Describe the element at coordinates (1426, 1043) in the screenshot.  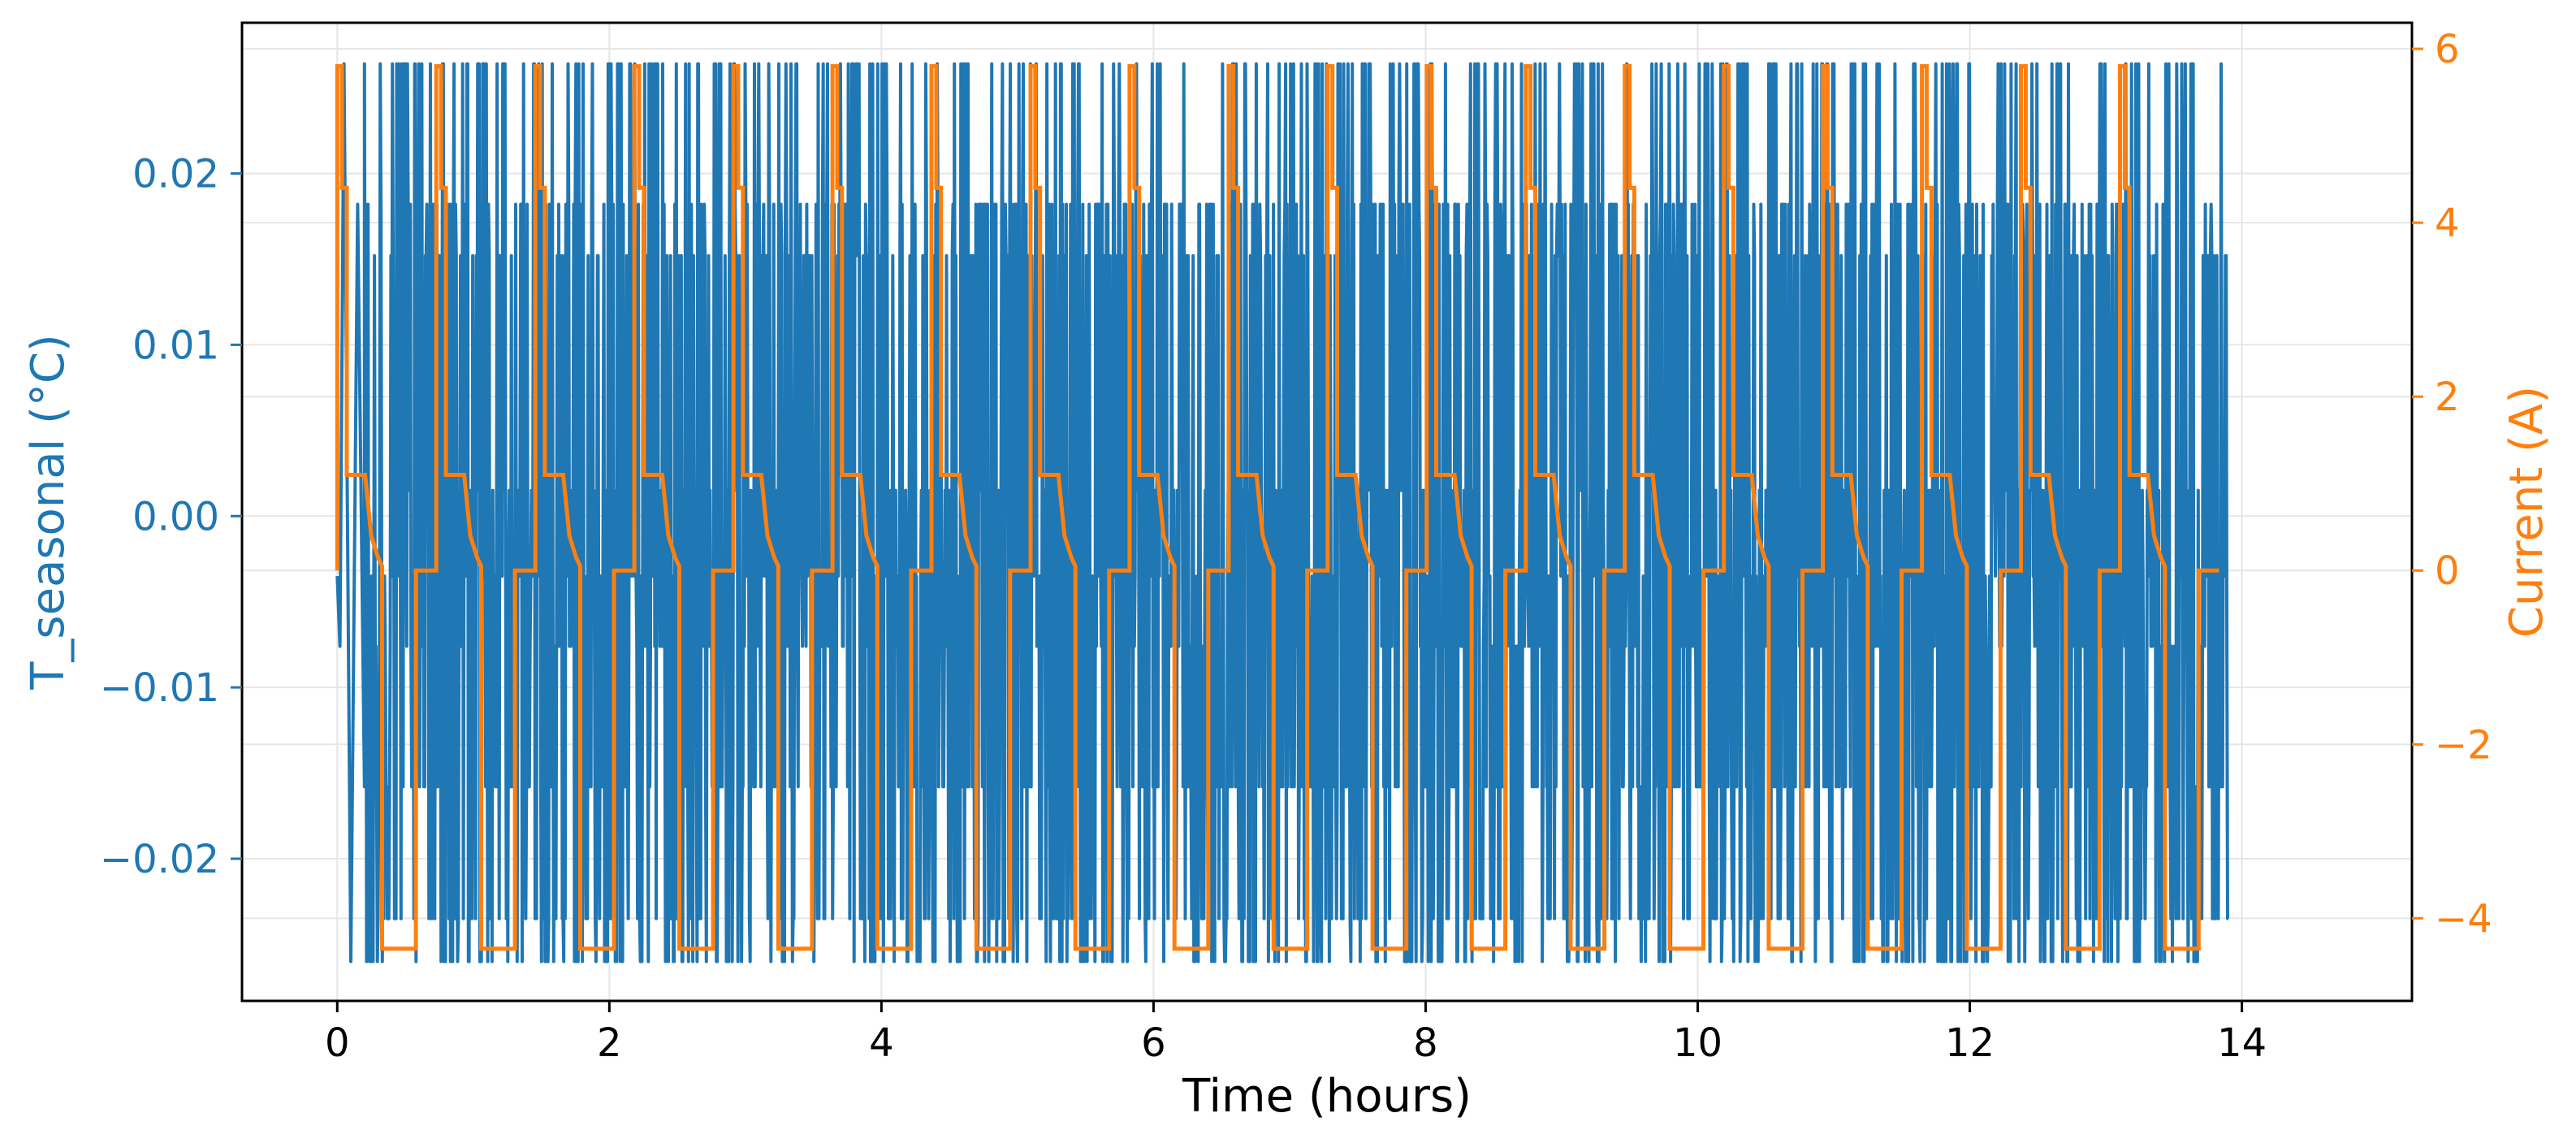
I see `x-tick-label: 8` at that location.